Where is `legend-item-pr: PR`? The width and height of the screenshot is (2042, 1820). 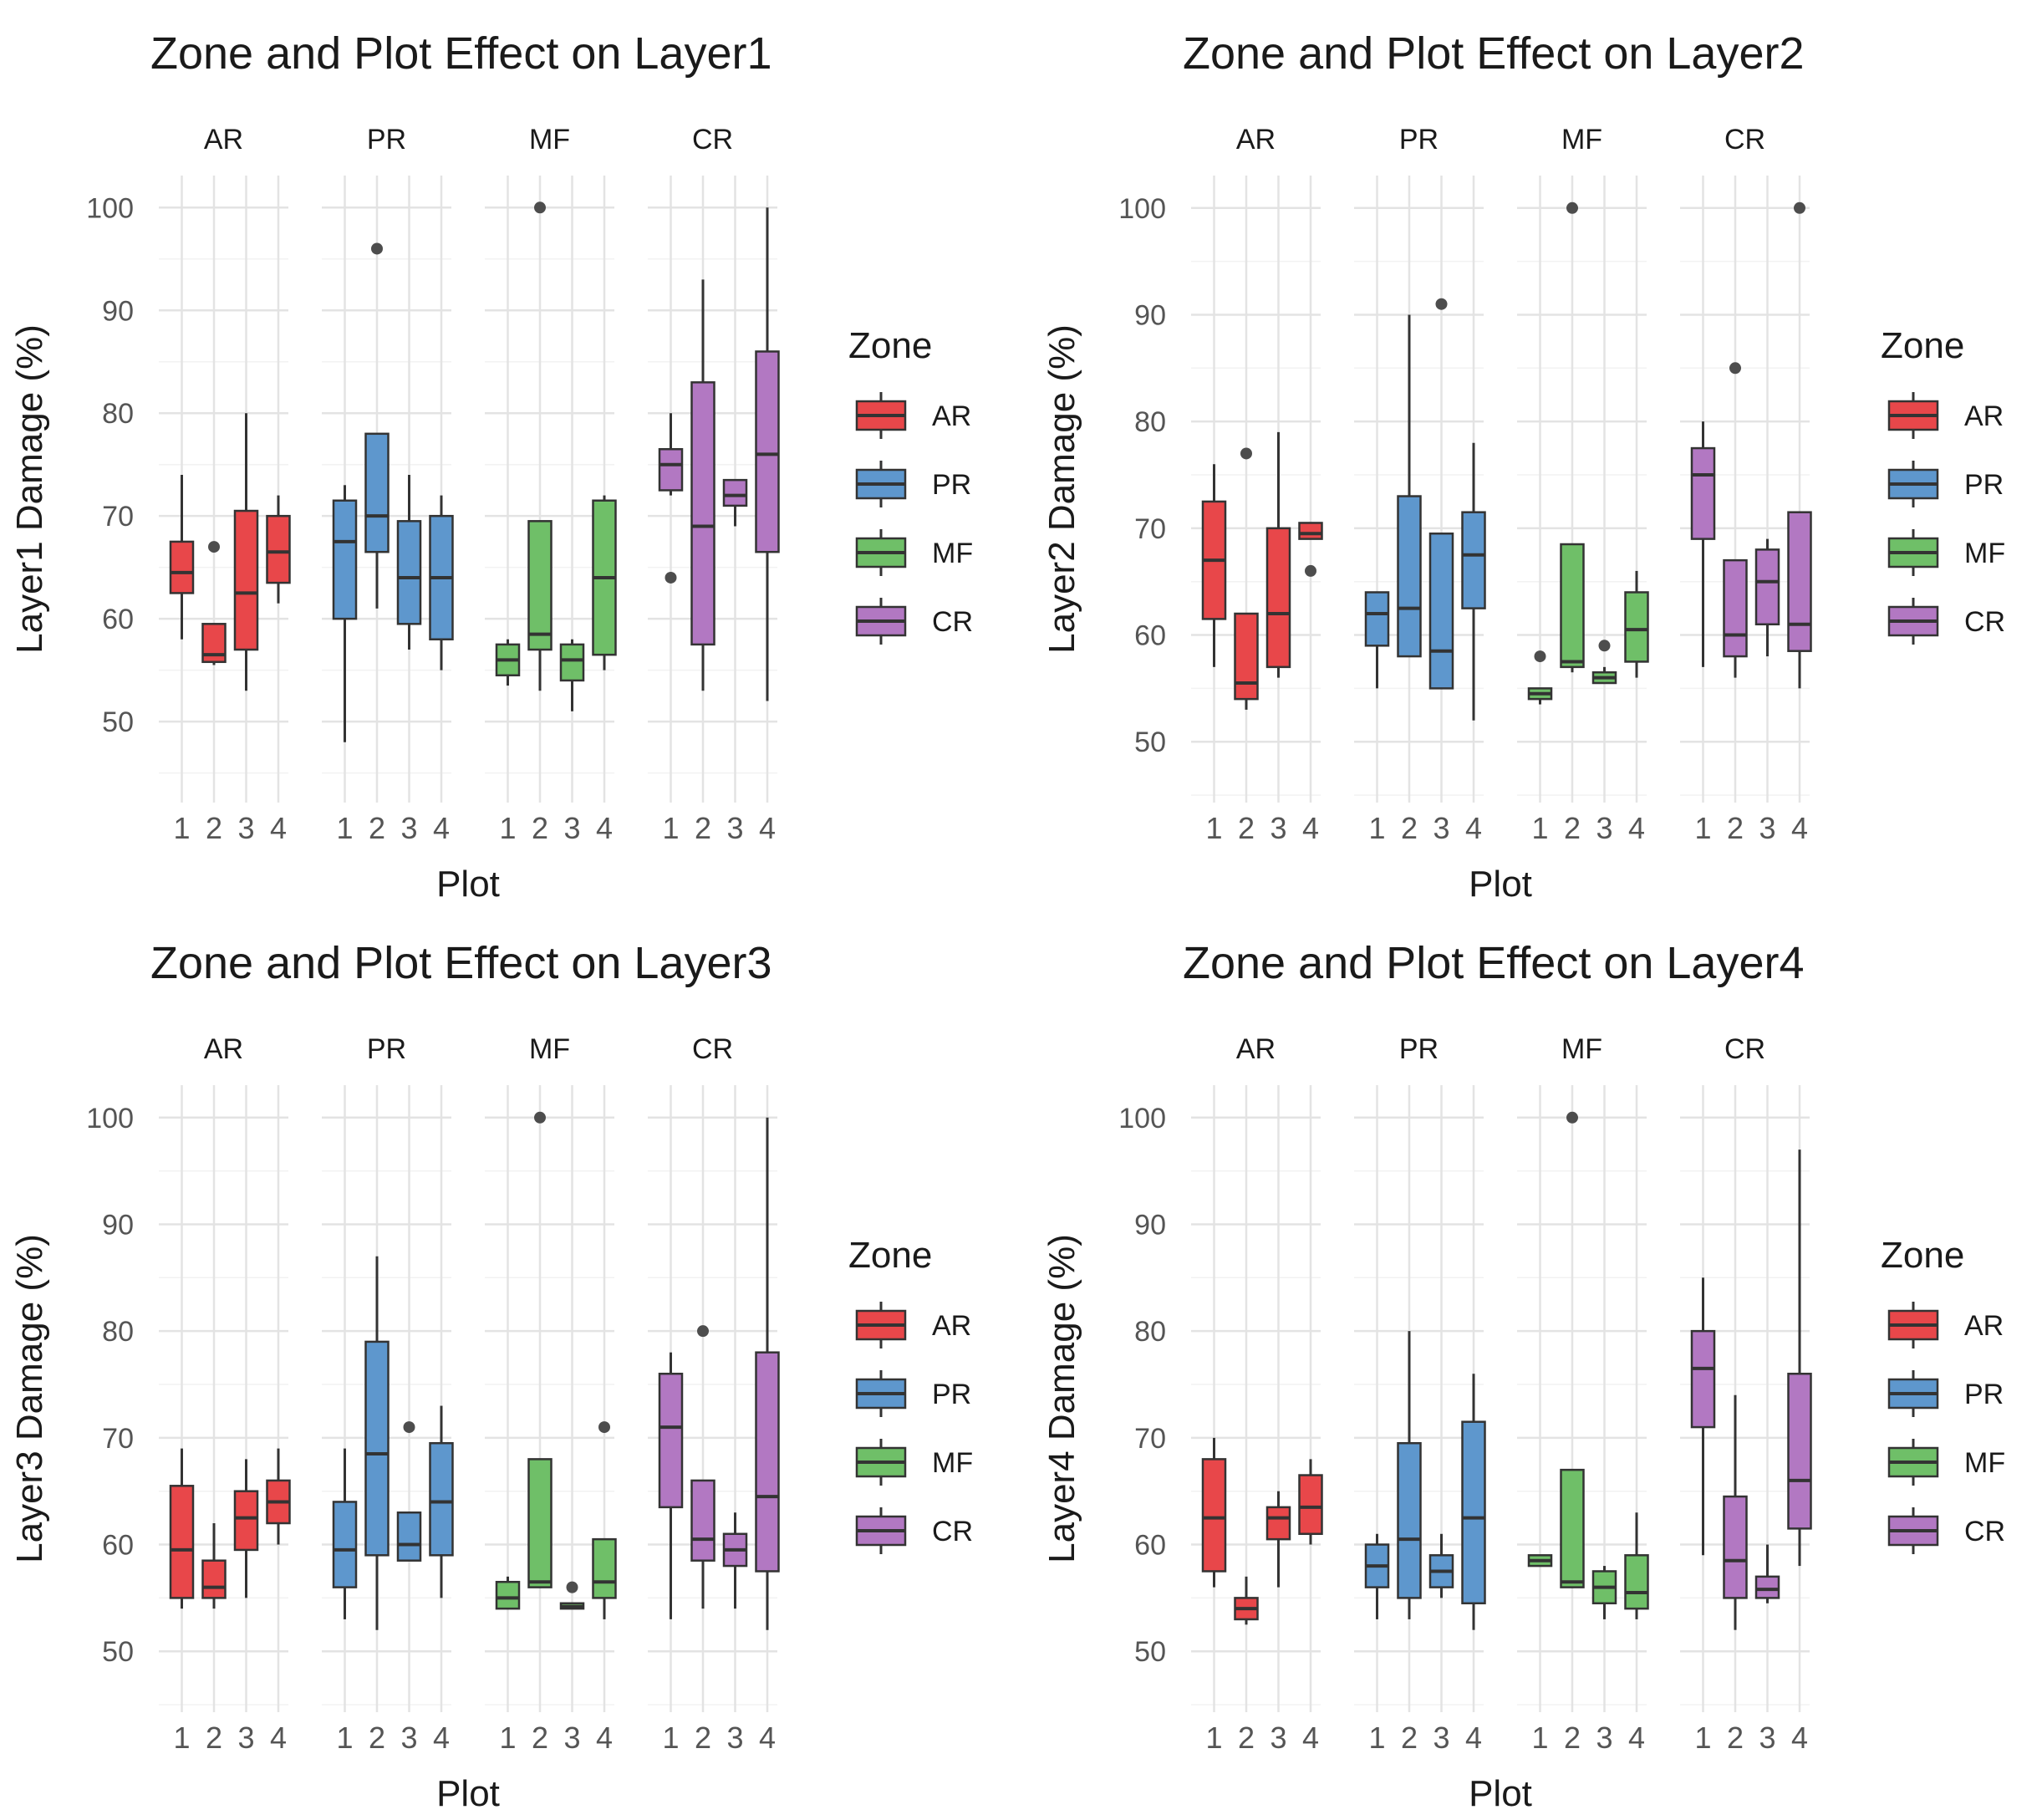
legend-item-pr: PR is located at coordinates (913, 484).